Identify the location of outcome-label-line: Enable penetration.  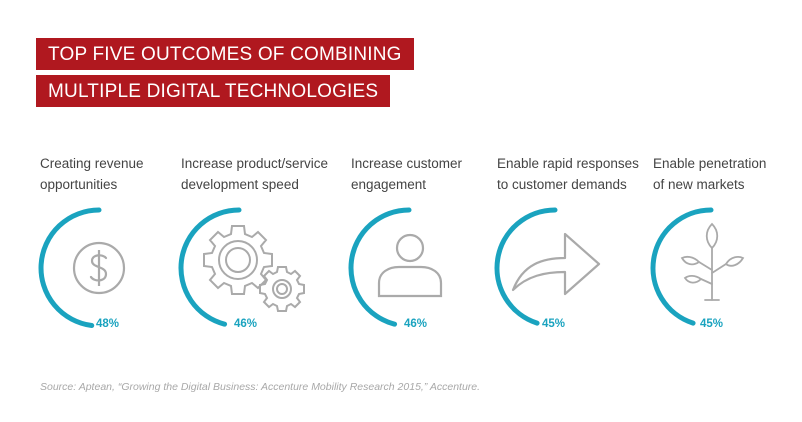
(710, 163).